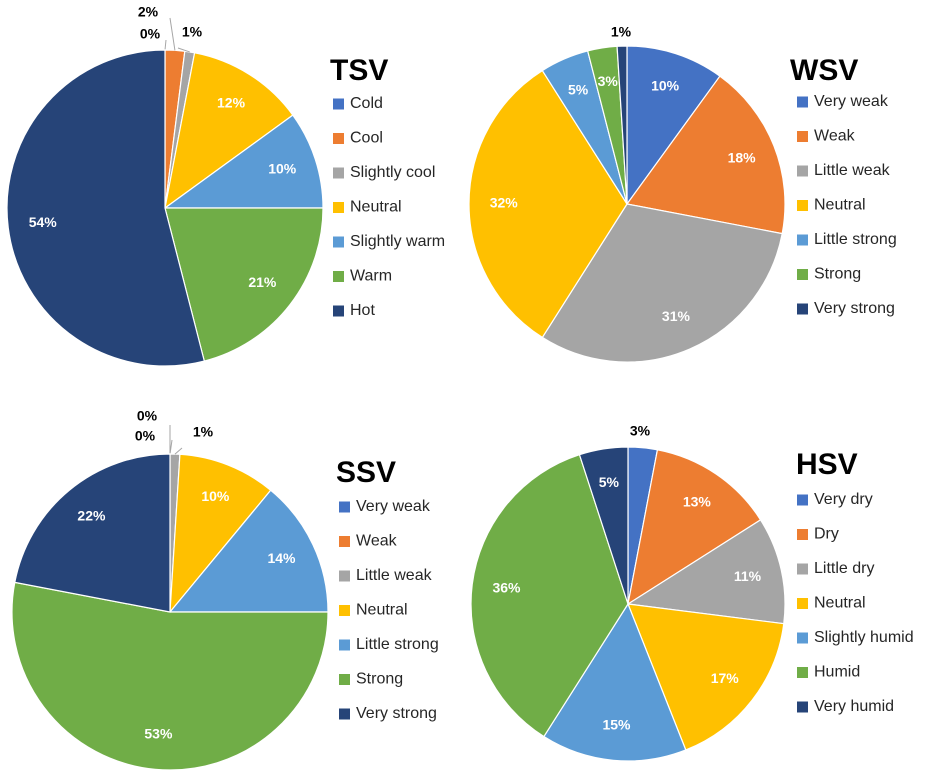  I want to click on data-label-neutral: 12%, so click(231, 103).